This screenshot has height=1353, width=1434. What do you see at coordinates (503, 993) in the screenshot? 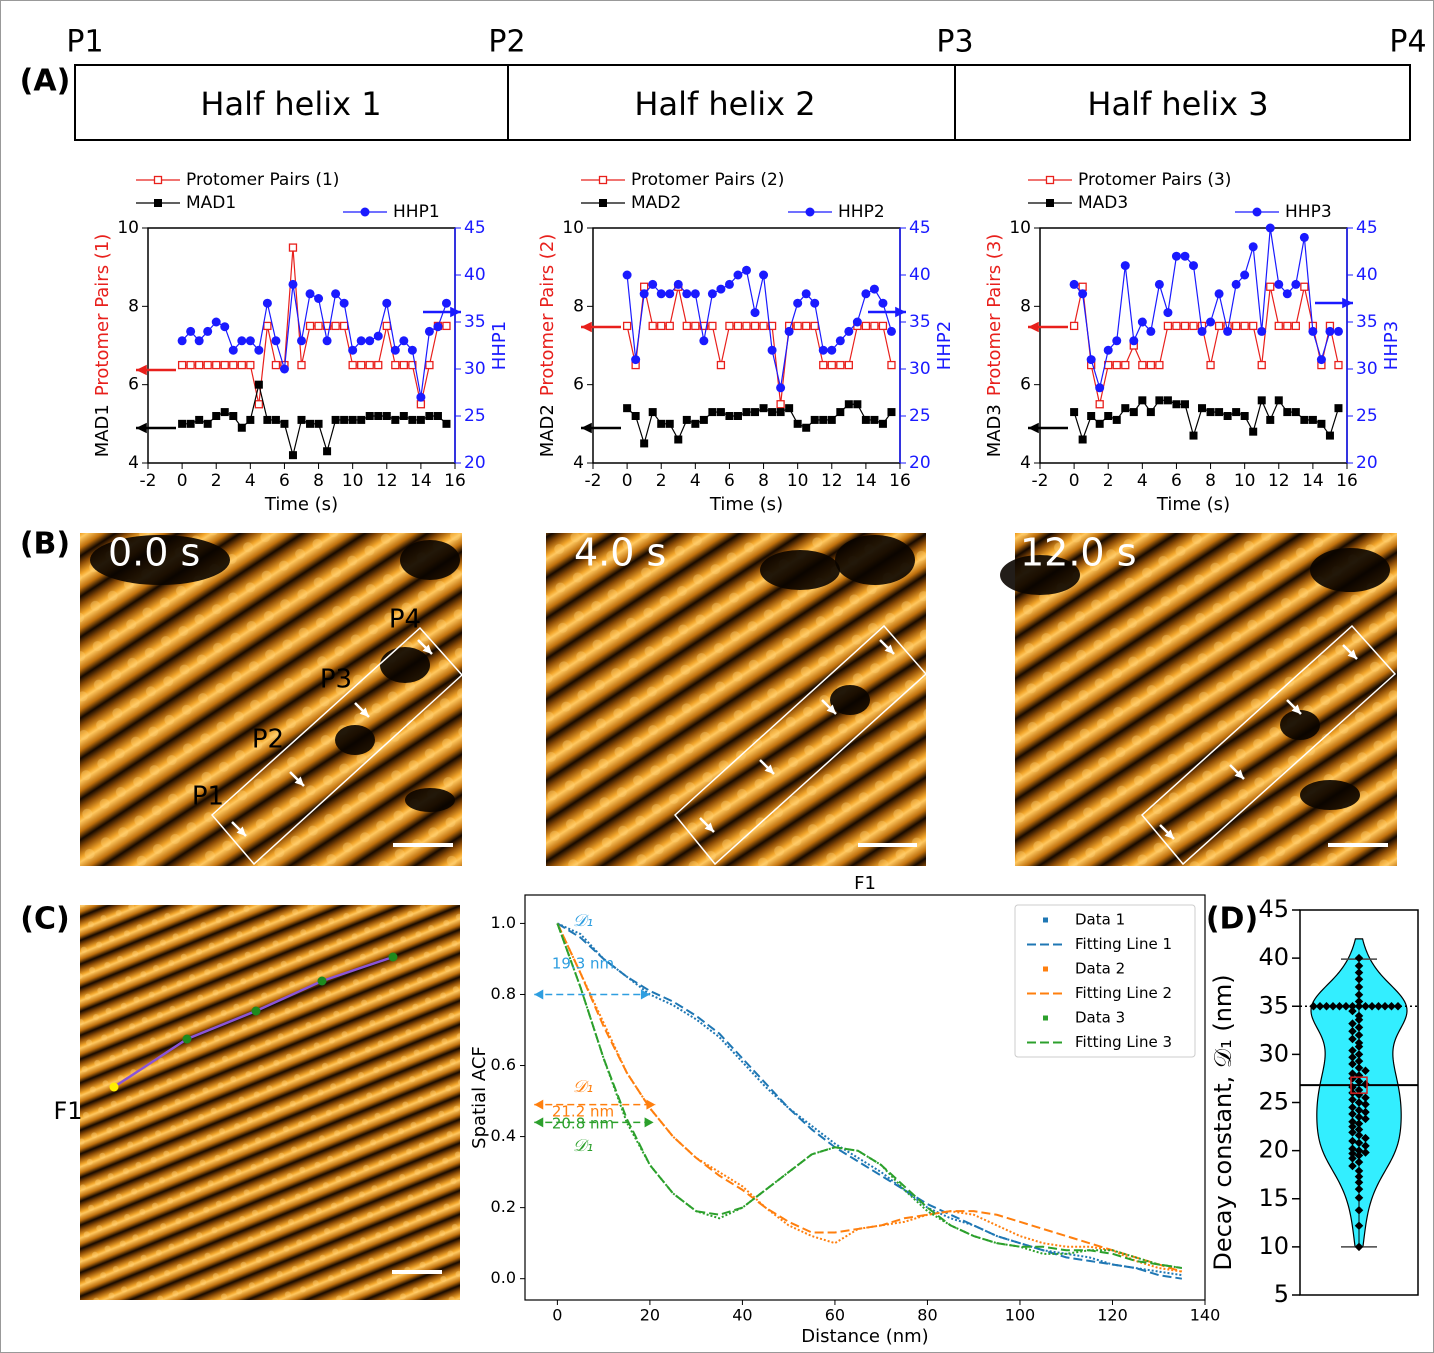
I see `y-tick-label: 0.8` at bounding box center [503, 993].